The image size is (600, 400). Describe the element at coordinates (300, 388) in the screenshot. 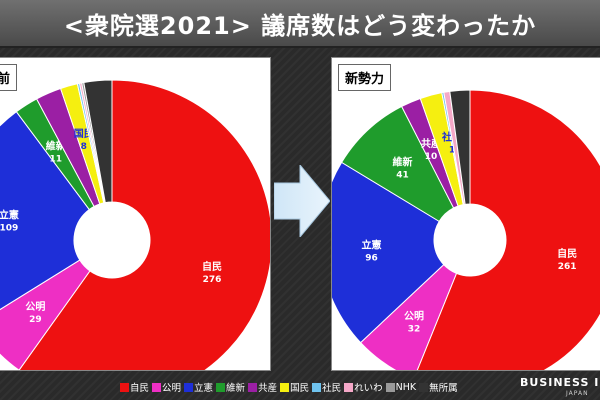

I see `legend-label: 国民` at that location.